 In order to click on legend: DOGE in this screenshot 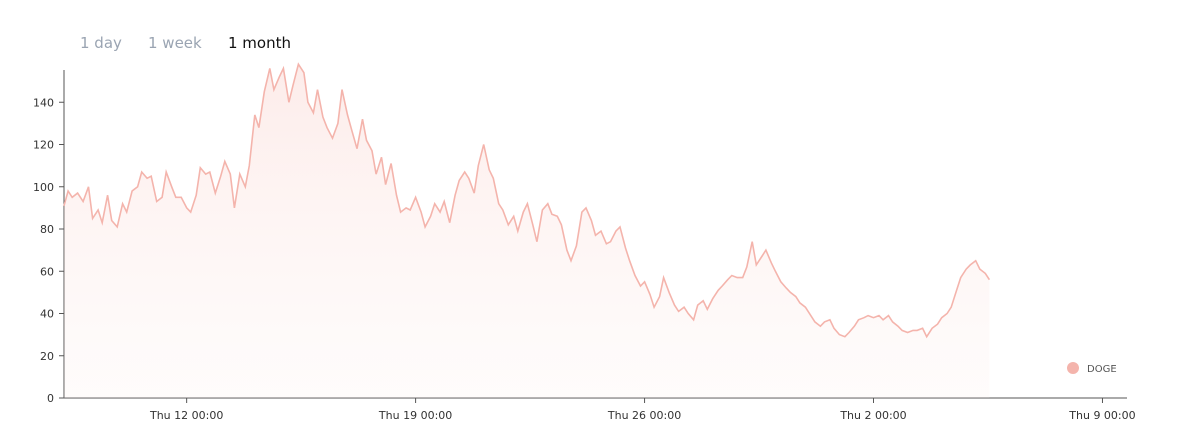, I will do `click(1092, 368)`.